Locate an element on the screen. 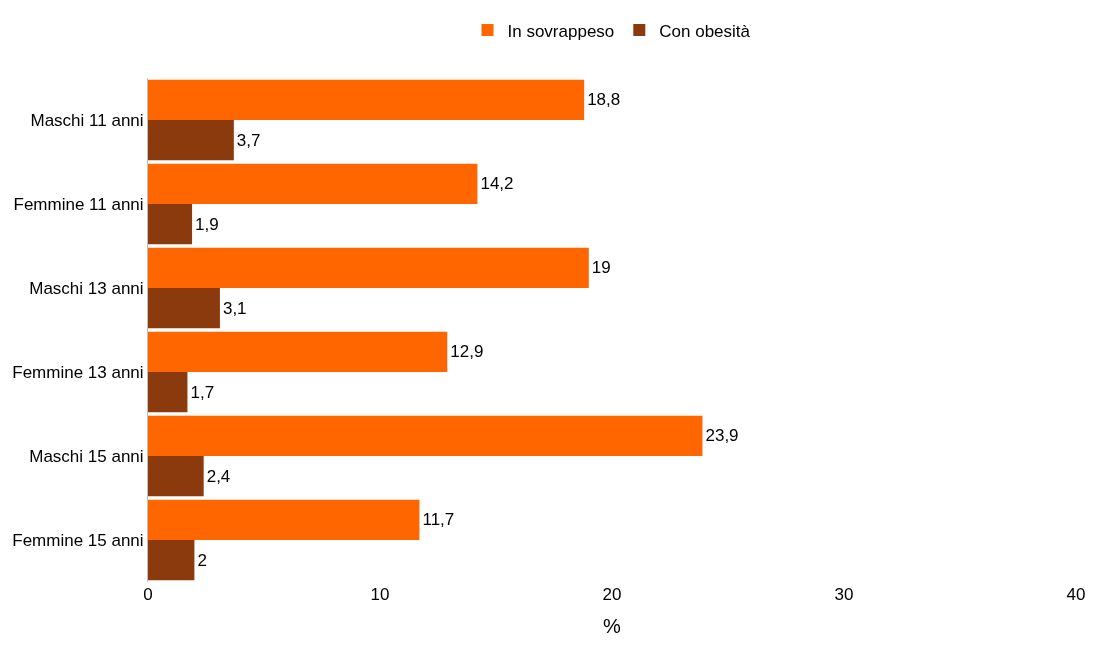 Image resolution: width=1106 pixels, height=645 pixels. y-tick-label: Femmine 15 anni is located at coordinates (78, 540).